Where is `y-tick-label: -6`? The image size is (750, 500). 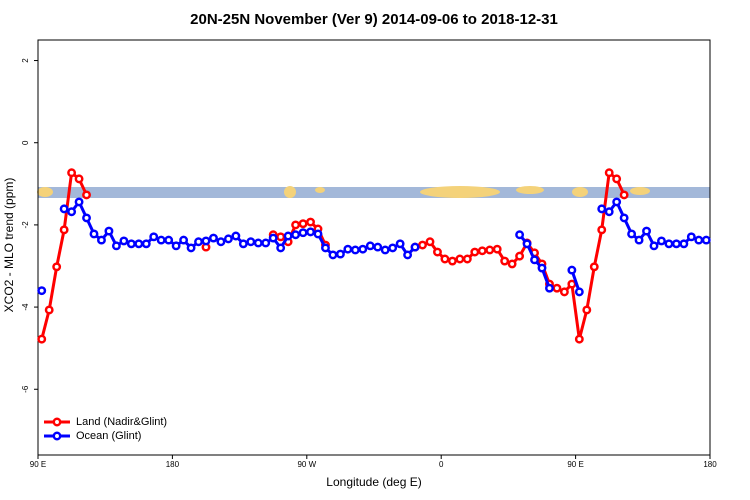 y-tick-label: -6 is located at coordinates (25, 389).